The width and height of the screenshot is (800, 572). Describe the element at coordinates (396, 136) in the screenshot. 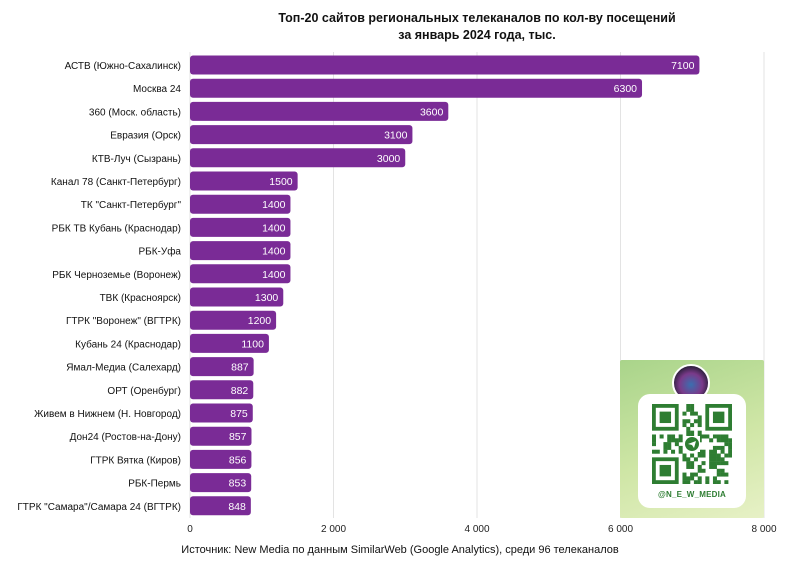

I see `bar-value-label: 3100` at that location.